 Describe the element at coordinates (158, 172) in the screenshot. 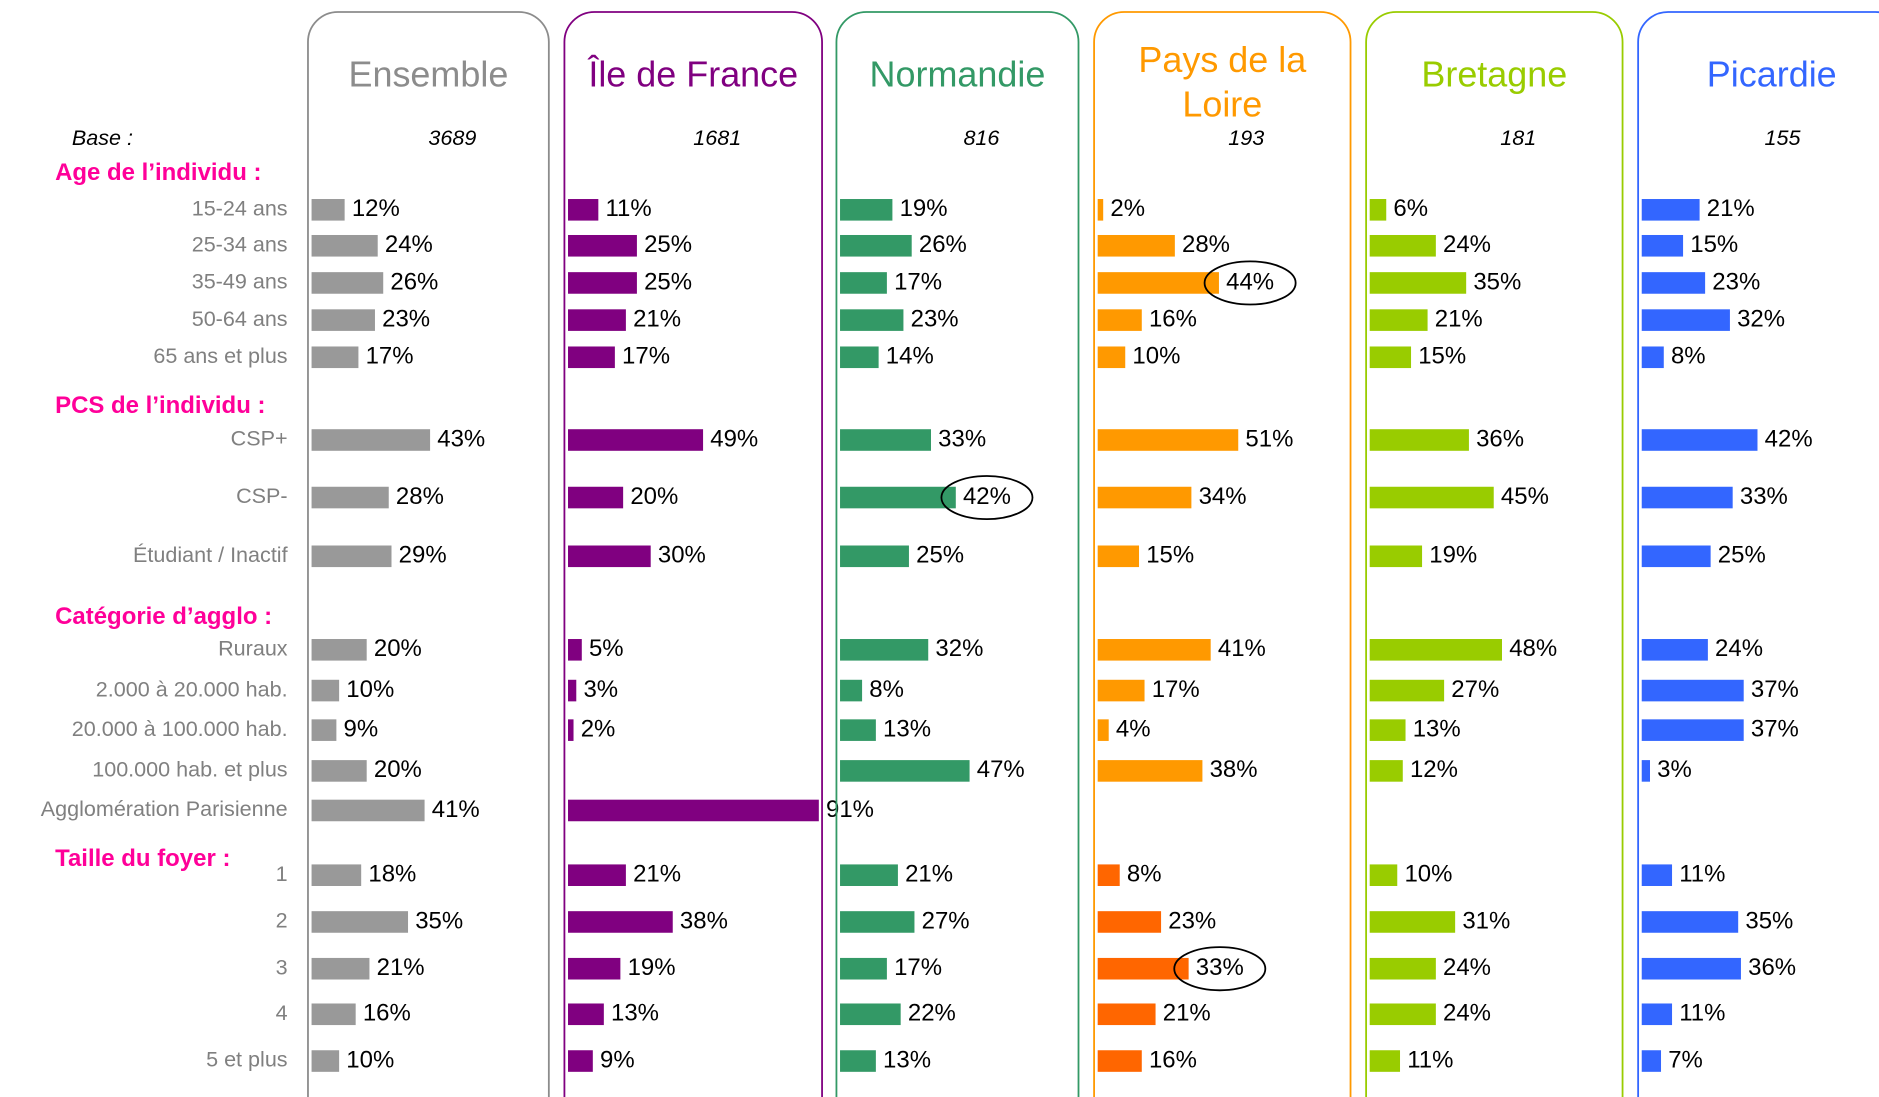

I see `group-title: Age de l’individu :` at that location.